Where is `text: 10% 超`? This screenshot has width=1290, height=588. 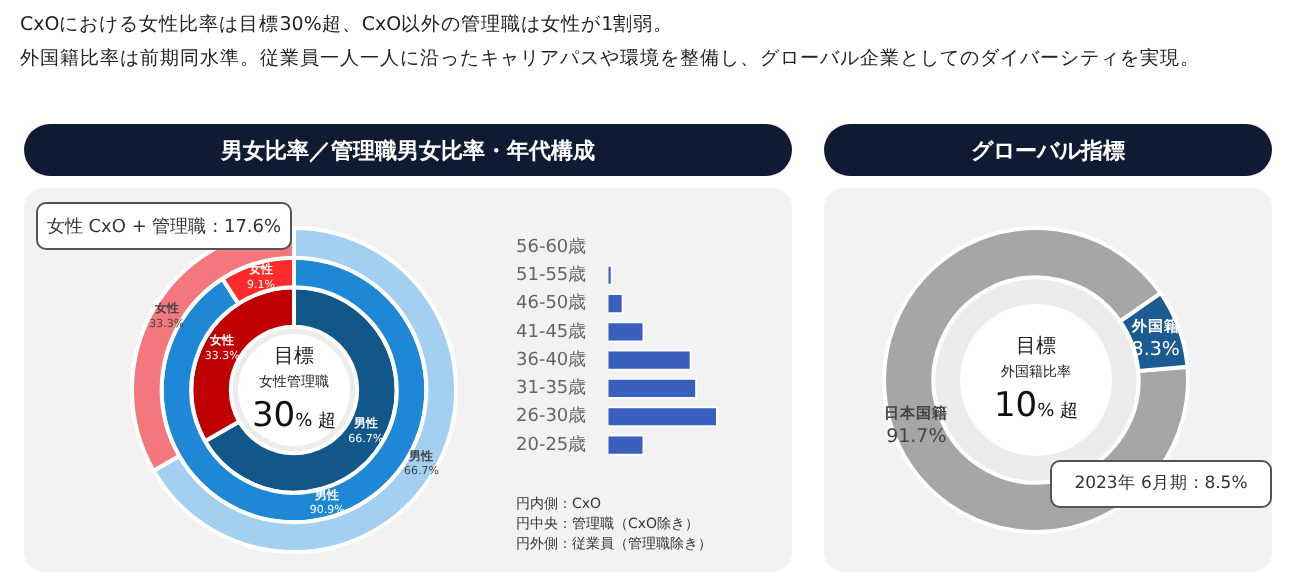 text: 10% 超 is located at coordinates (1036, 406).